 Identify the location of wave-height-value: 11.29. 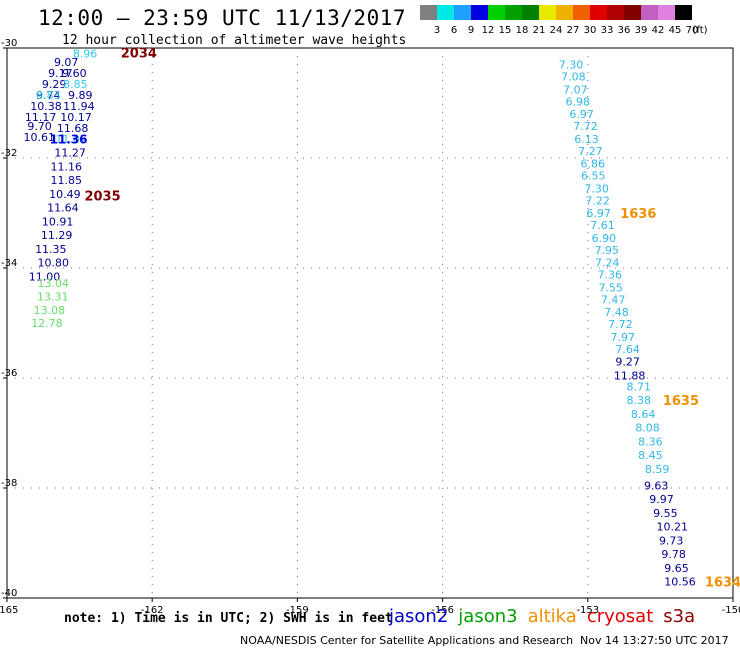
(57, 235).